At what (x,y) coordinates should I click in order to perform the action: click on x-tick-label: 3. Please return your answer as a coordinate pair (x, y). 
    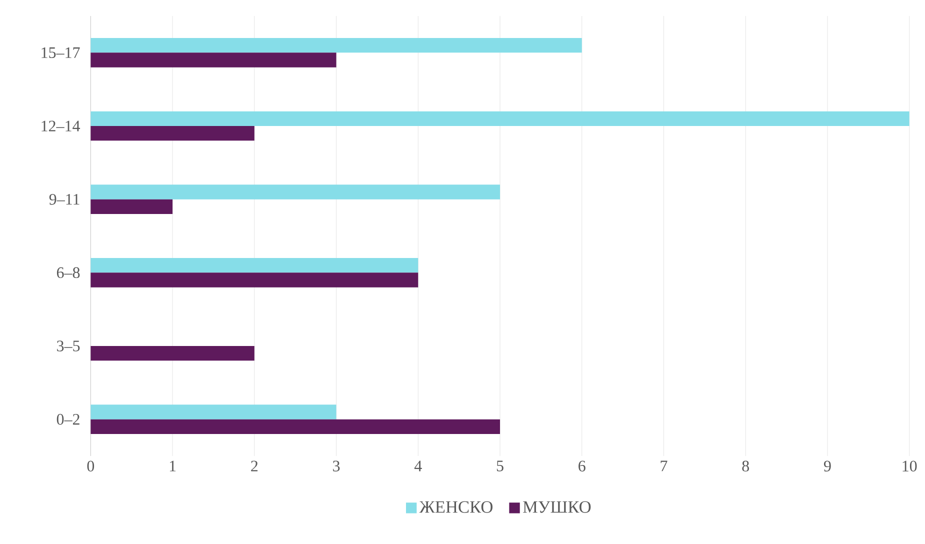
    Looking at the image, I should click on (336, 466).